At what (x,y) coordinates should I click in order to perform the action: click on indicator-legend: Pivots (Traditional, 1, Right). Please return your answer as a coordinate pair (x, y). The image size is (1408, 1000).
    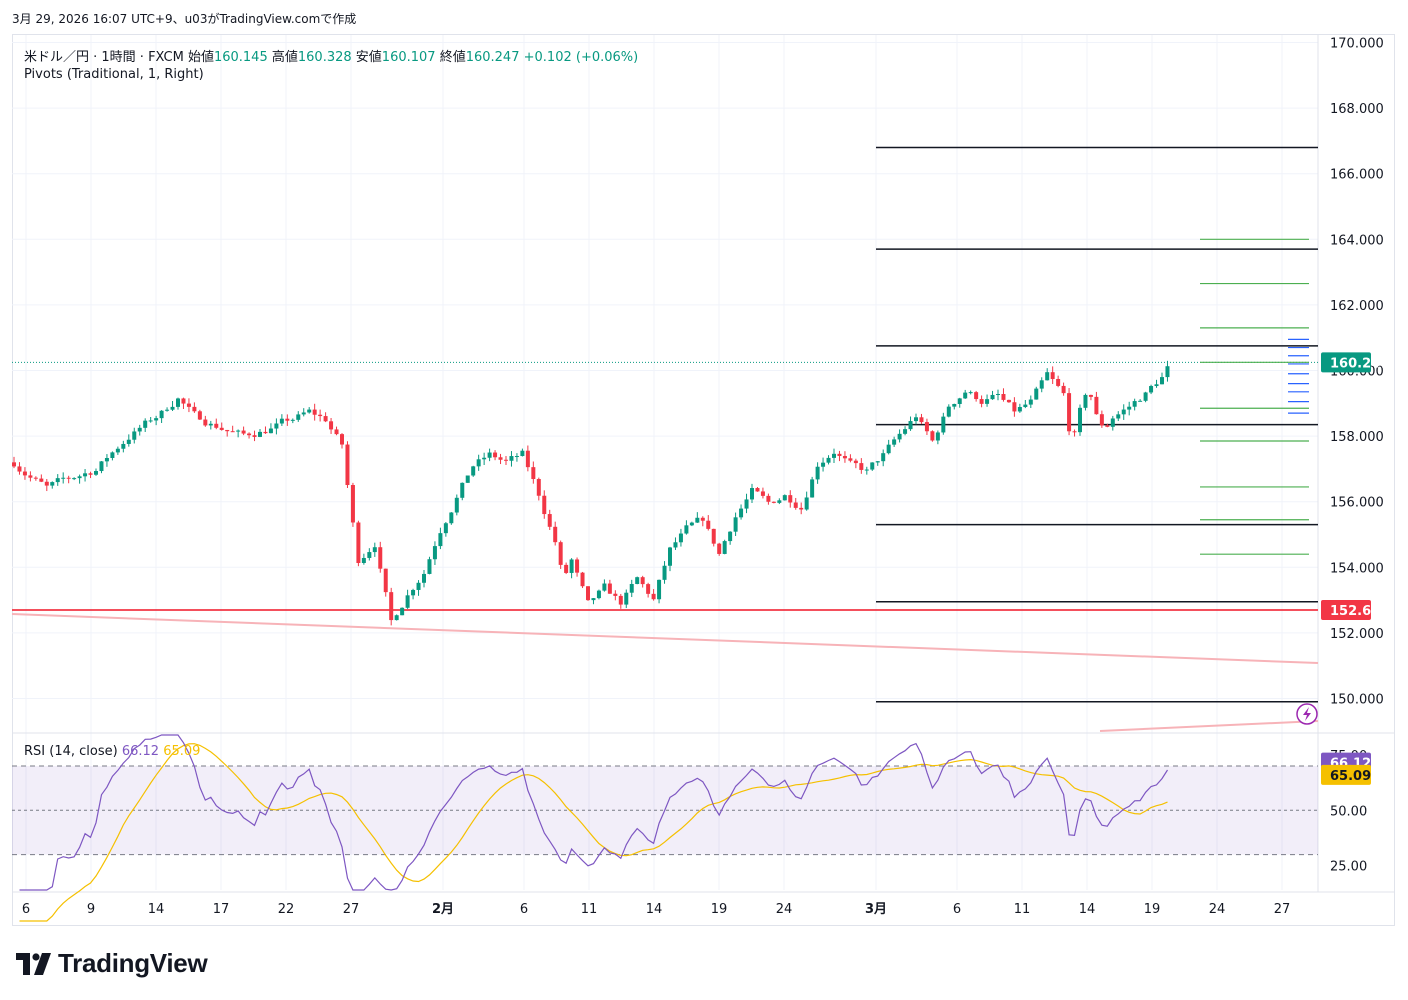
    Looking at the image, I should click on (114, 74).